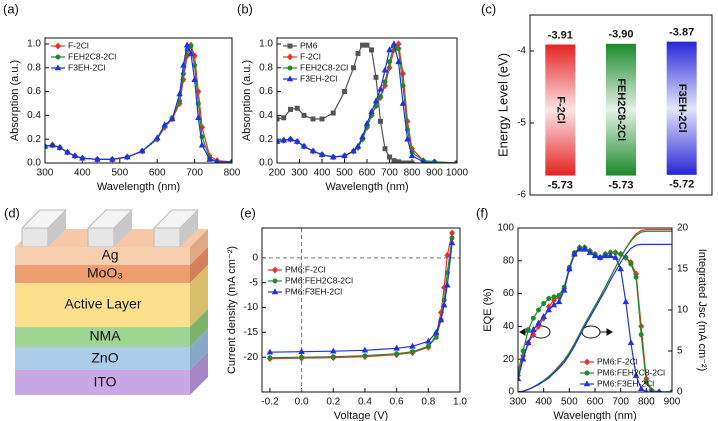 The height and width of the screenshot is (421, 718). Describe the element at coordinates (102, 274) in the screenshot. I see `layer-moo3` at that location.